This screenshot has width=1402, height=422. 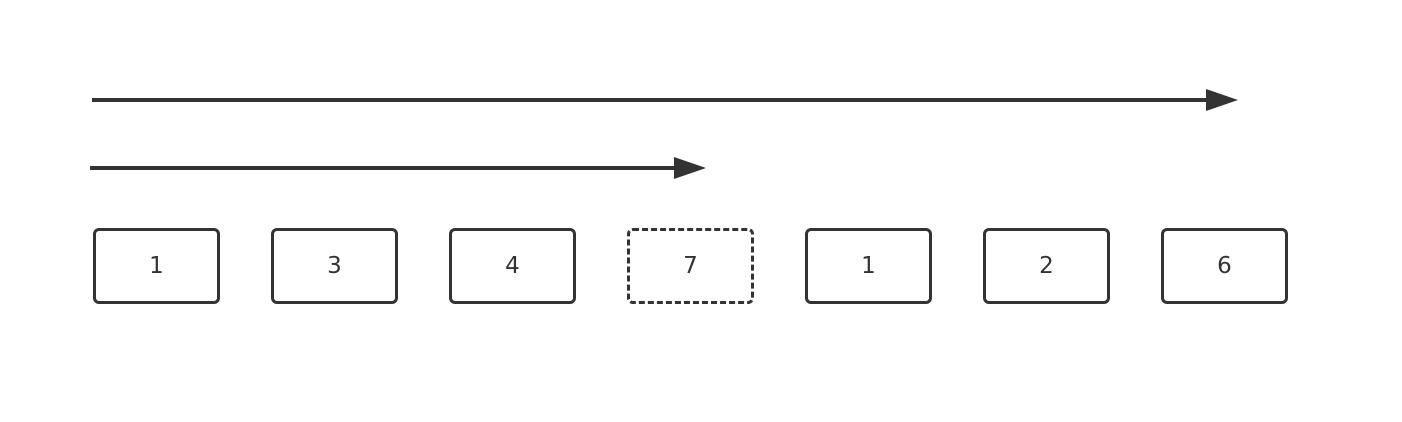 I want to click on array-cell-4-highlighted: 7, so click(x=690, y=266).